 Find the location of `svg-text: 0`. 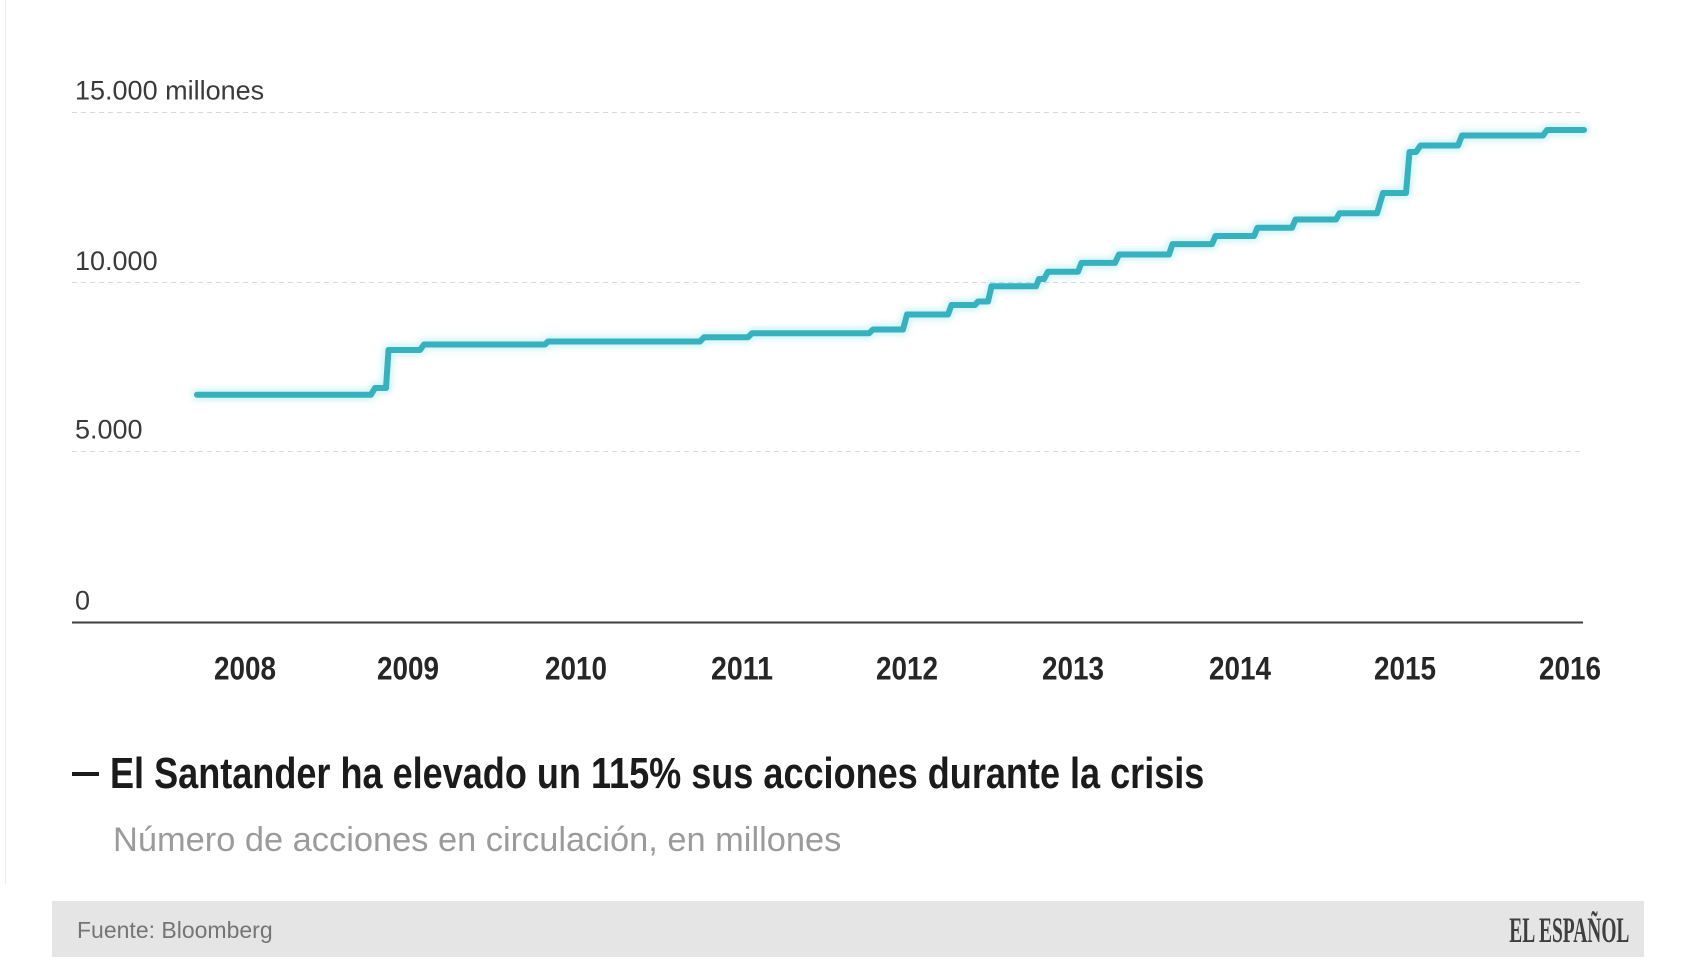

svg-text: 0 is located at coordinates (82, 601).